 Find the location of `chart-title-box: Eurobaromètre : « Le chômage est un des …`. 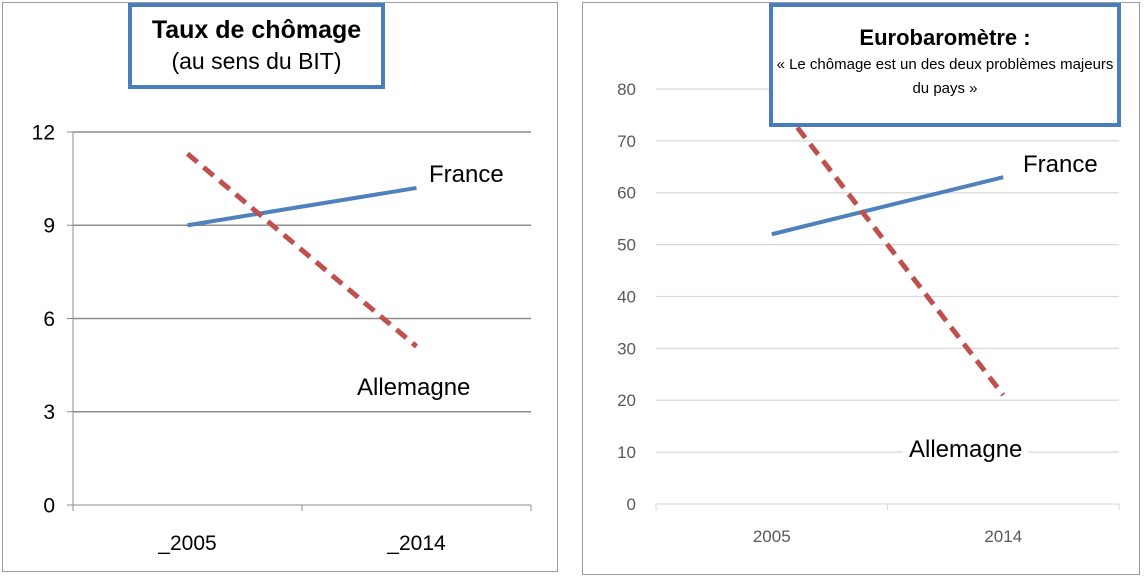

chart-title-box: Eurobaromètre : « Le chômage est un des … is located at coordinates (945, 65).